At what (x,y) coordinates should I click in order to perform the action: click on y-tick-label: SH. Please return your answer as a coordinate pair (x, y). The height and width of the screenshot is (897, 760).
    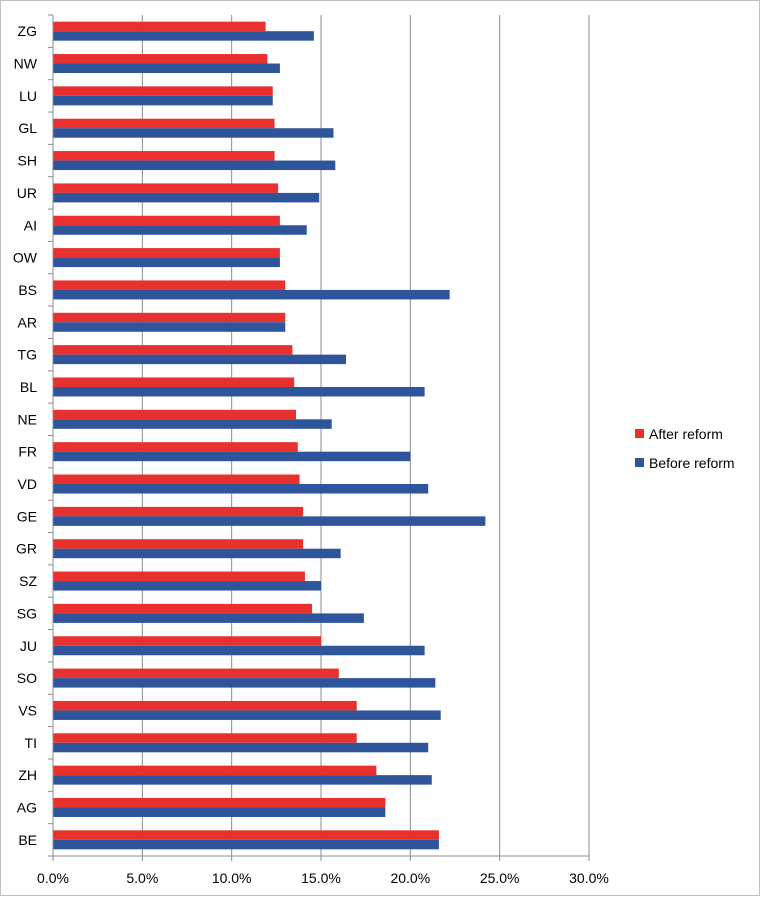
    Looking at the image, I should click on (27, 161).